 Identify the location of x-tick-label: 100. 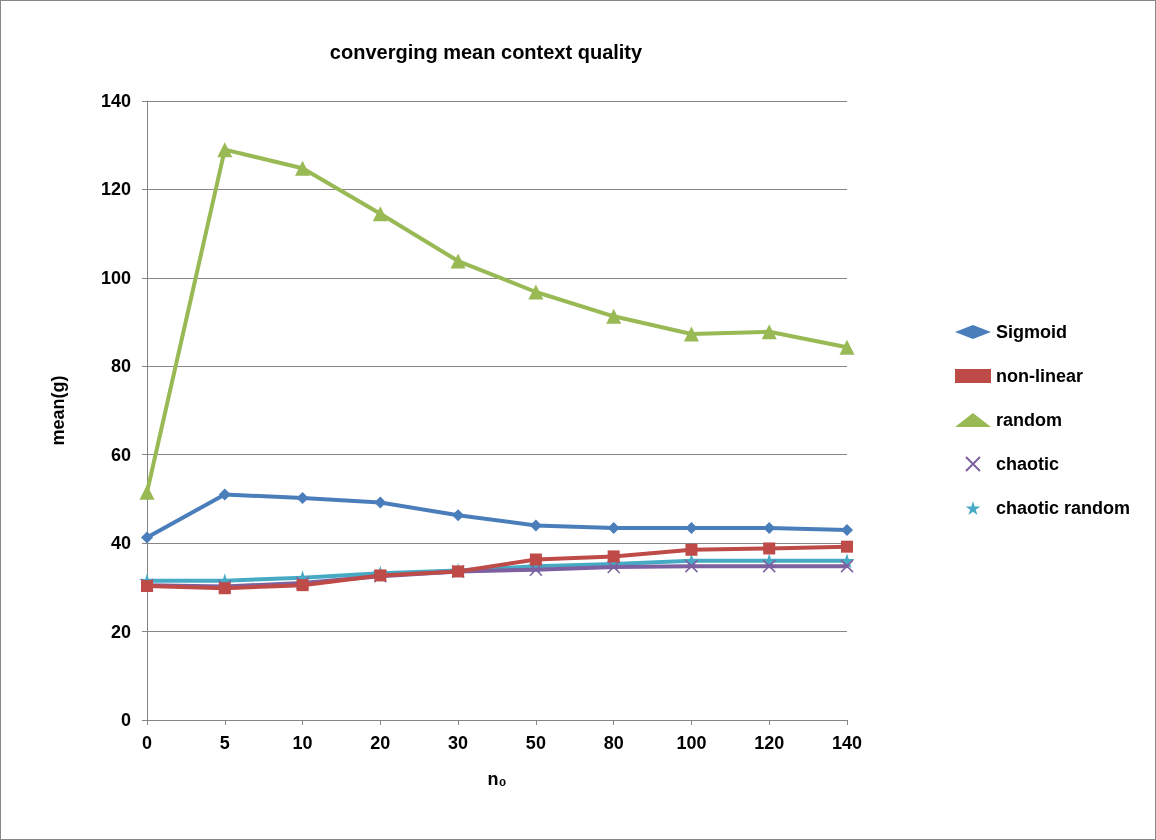
(691, 743).